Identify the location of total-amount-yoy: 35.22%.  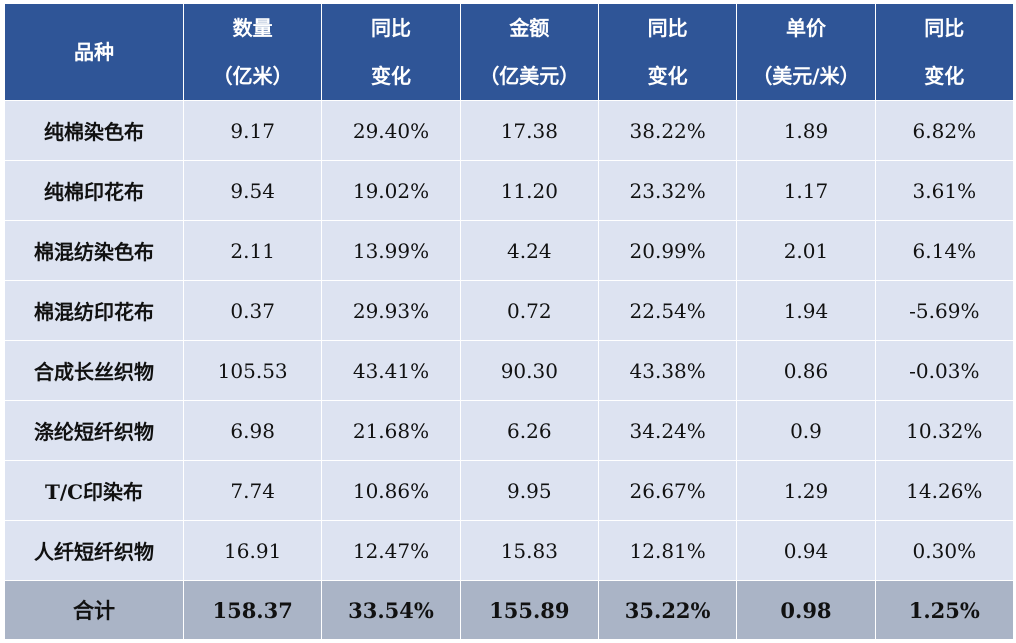
(667, 610).